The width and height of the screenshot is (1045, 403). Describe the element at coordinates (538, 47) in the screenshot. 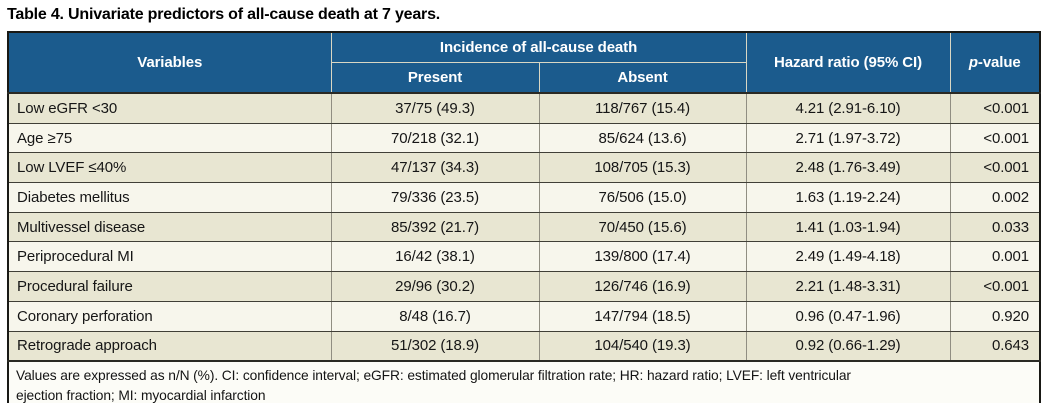

I see `col-header-incidence-group: Incidence of all-cause death` at that location.